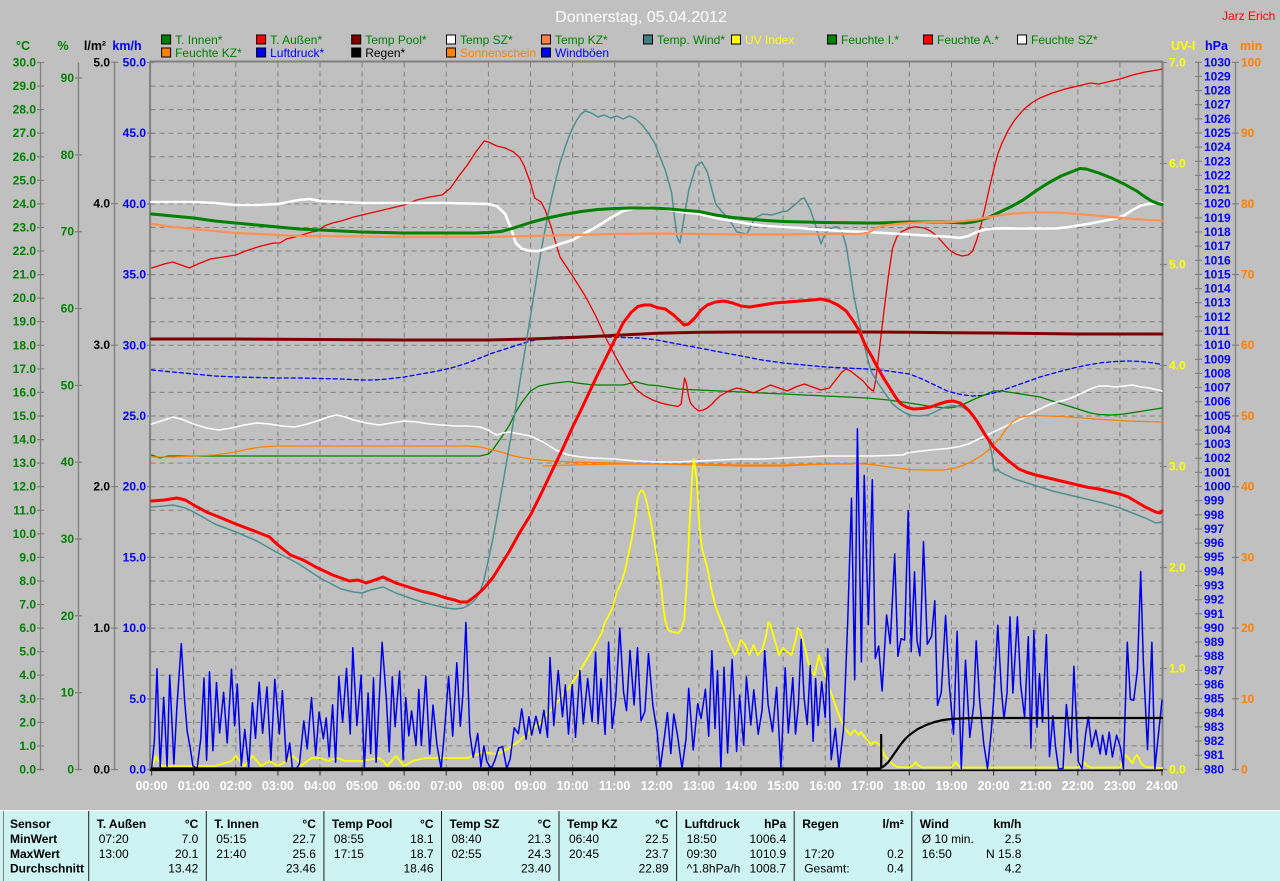 The image size is (1280, 881). I want to click on svg-text: 23.0, so click(25, 228).